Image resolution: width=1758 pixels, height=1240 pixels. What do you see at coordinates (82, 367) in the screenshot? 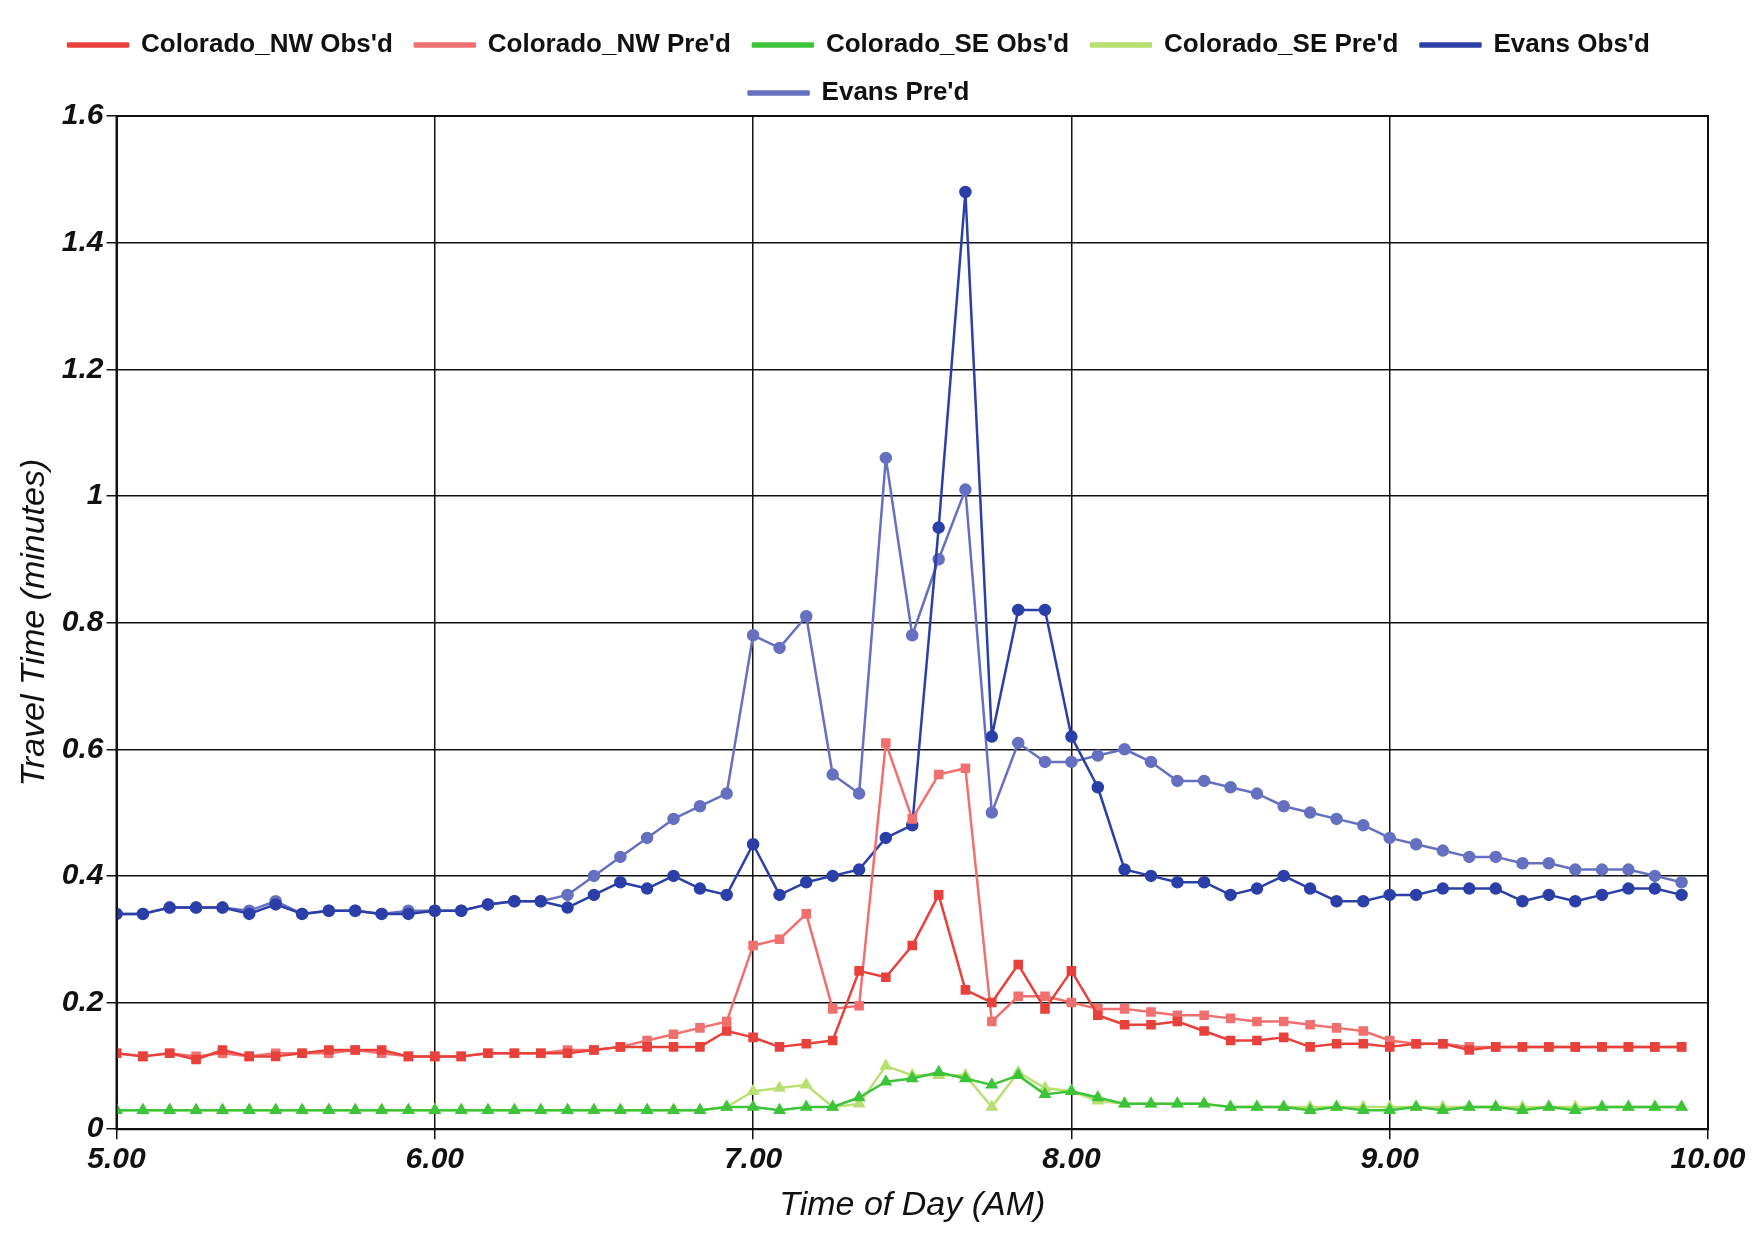
I see `y-tick-label: 1.2` at bounding box center [82, 367].